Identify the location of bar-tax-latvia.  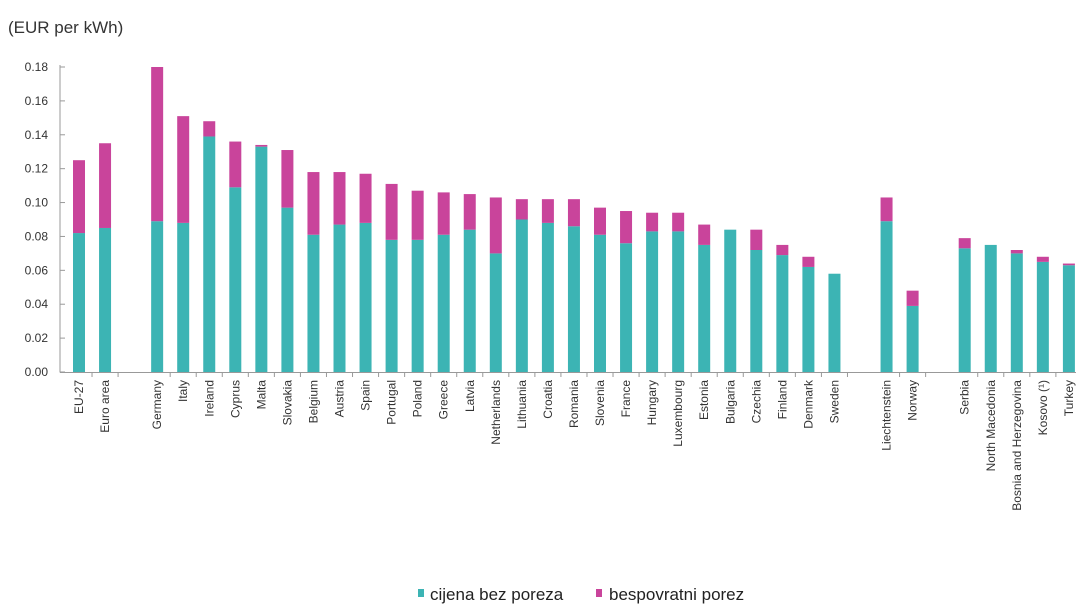
(469, 212).